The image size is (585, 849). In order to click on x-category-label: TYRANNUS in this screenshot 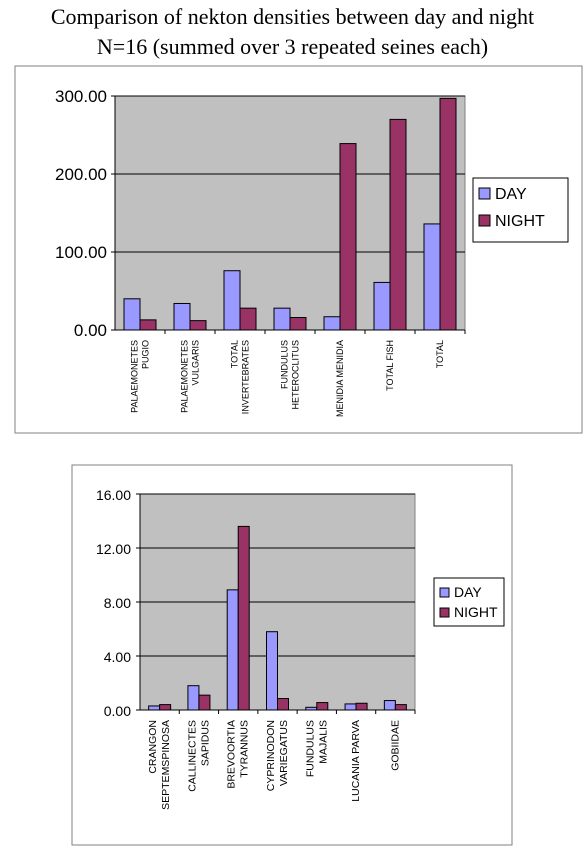, I will do `click(245, 749)`.